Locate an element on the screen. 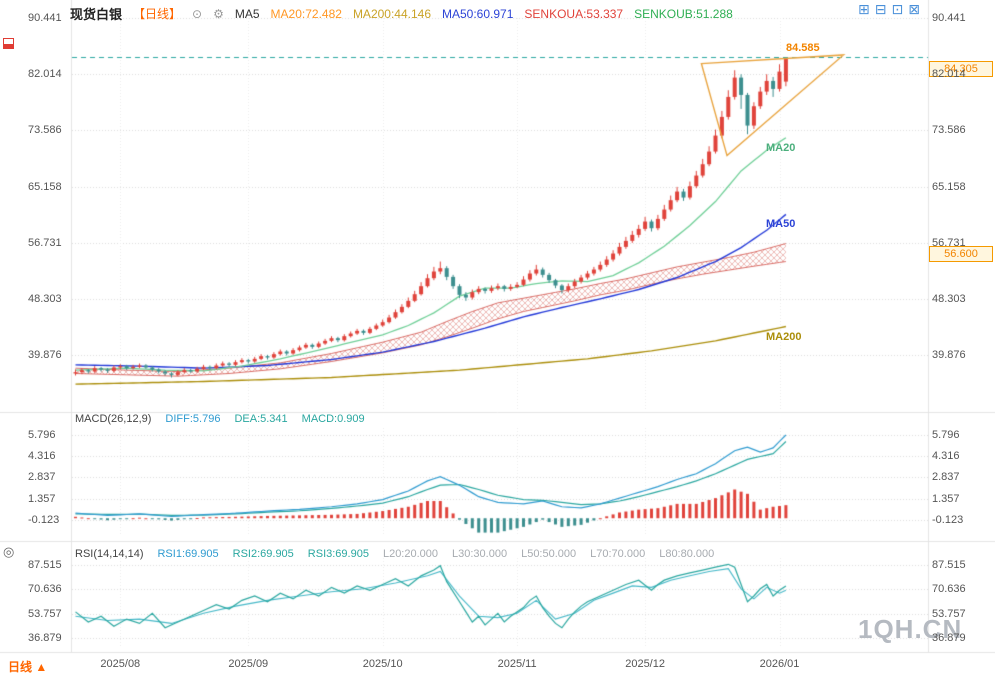 Image resolution: width=995 pixels, height=680 pixels. ma20-line-label: MA20 is located at coordinates (781, 147).